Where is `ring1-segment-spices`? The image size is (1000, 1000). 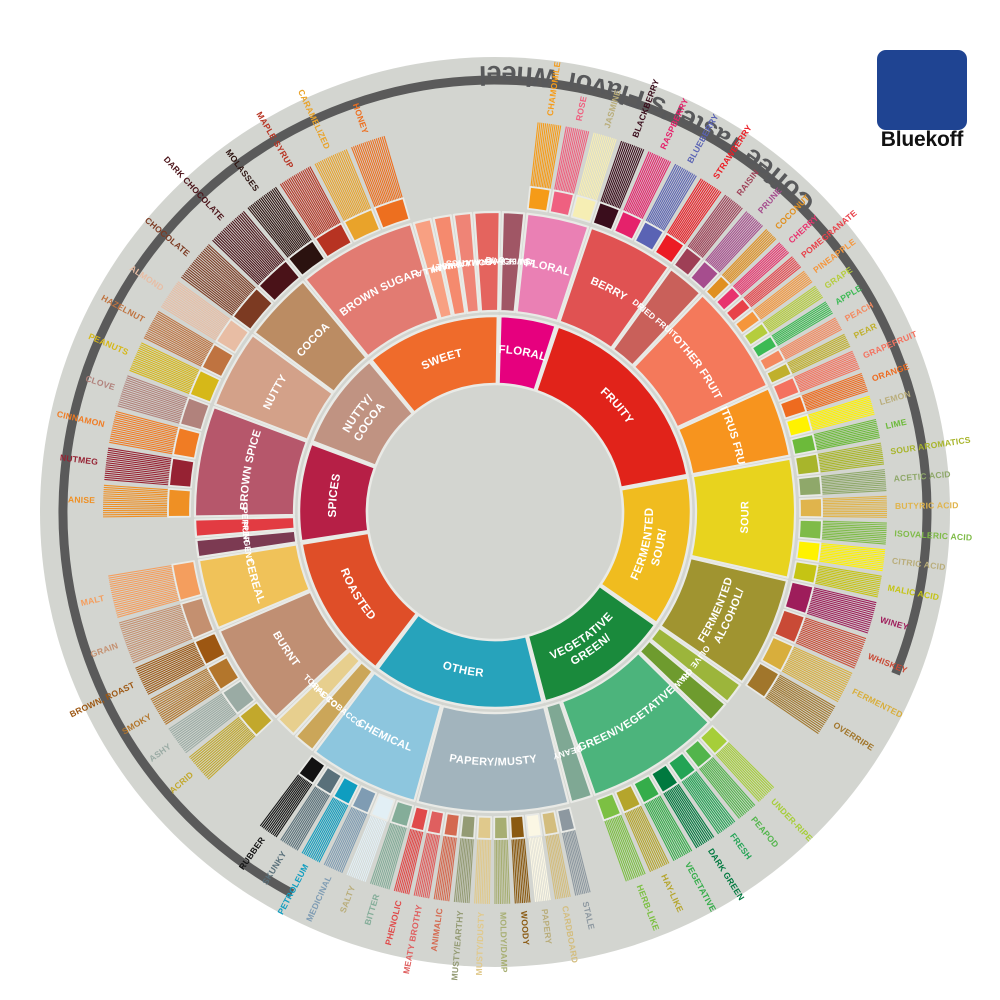
ring1-segment-spices is located at coordinates (337, 492).